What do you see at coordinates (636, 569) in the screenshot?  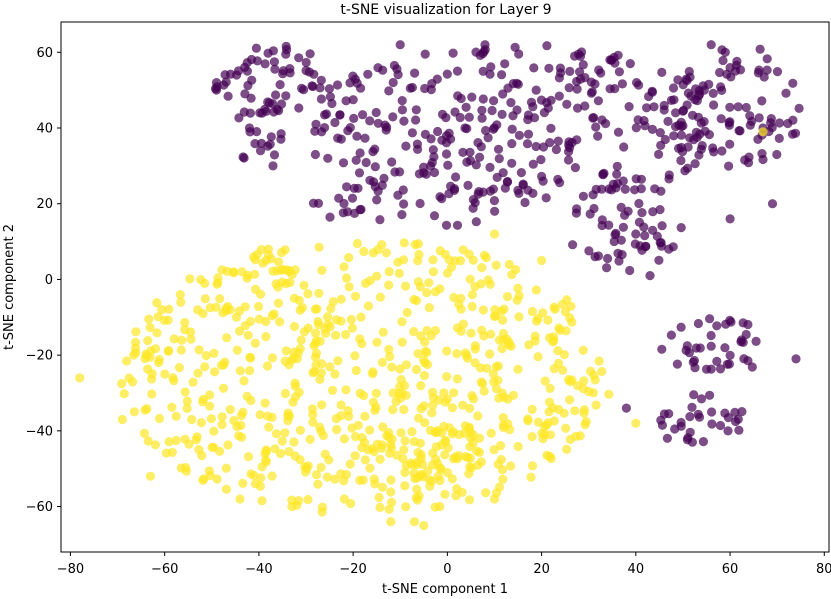 I see `x-tick-label: 40` at bounding box center [636, 569].